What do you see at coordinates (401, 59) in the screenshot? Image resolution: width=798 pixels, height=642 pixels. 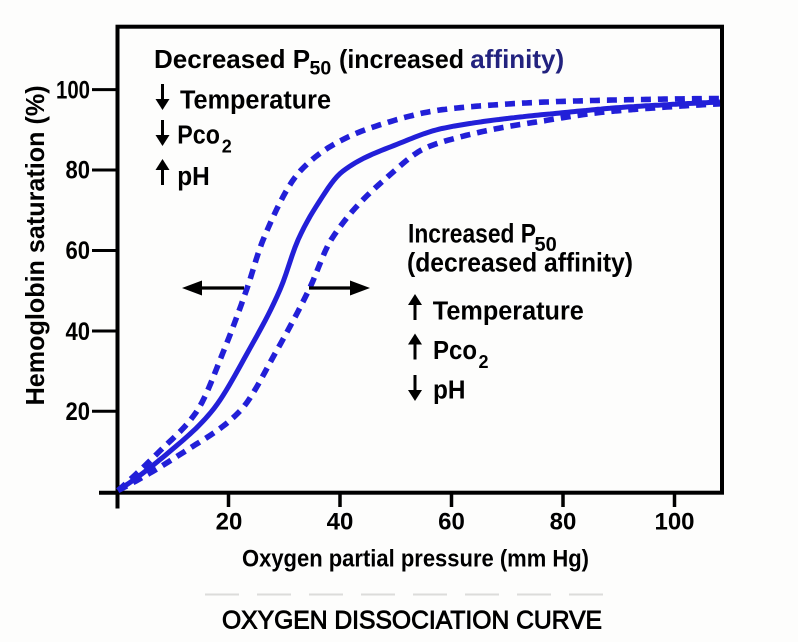 I see `svg-text: (increased` at bounding box center [401, 59].